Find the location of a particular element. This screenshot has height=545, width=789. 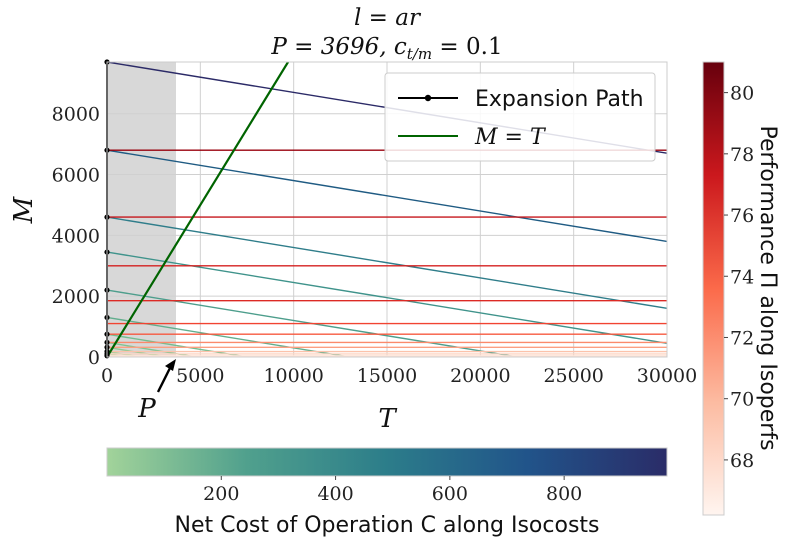

x-tick-label: 0 is located at coordinates (107, 376).